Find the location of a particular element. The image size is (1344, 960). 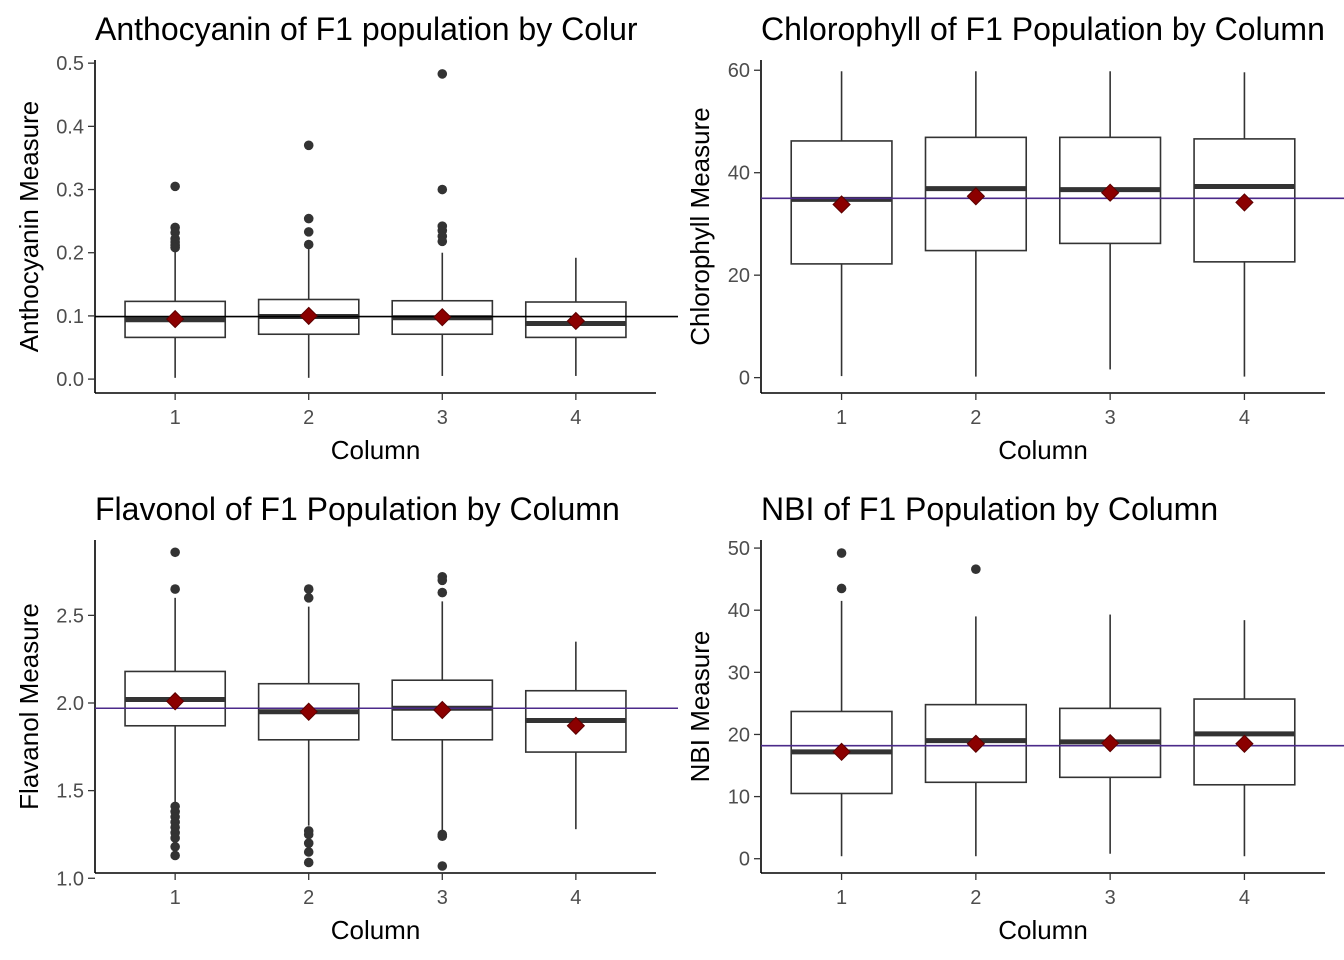

y-tick-label: 10 is located at coordinates (739, 798).